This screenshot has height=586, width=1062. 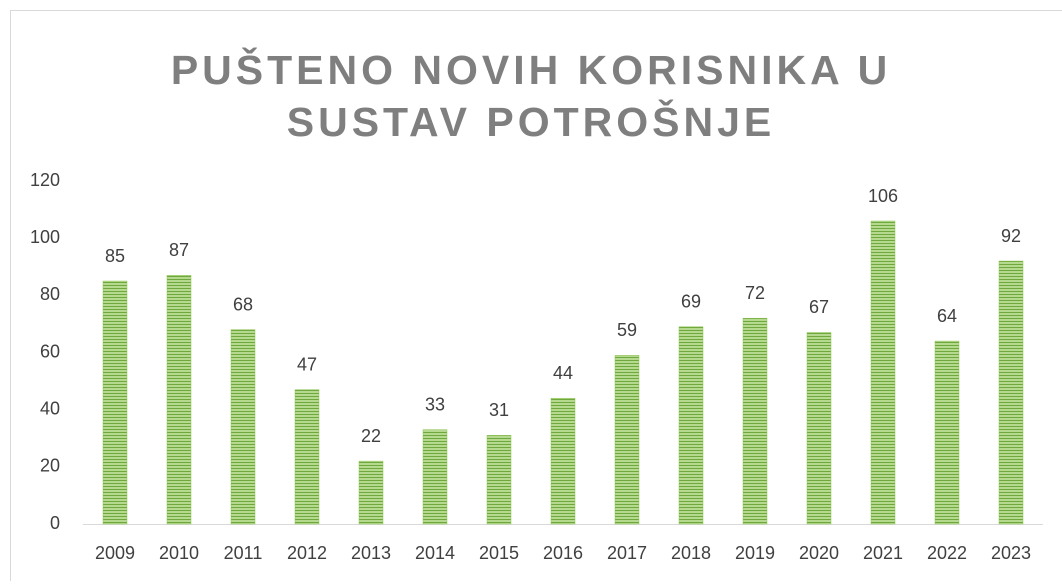 I want to click on x-tick-label: 2015, so click(x=499, y=553).